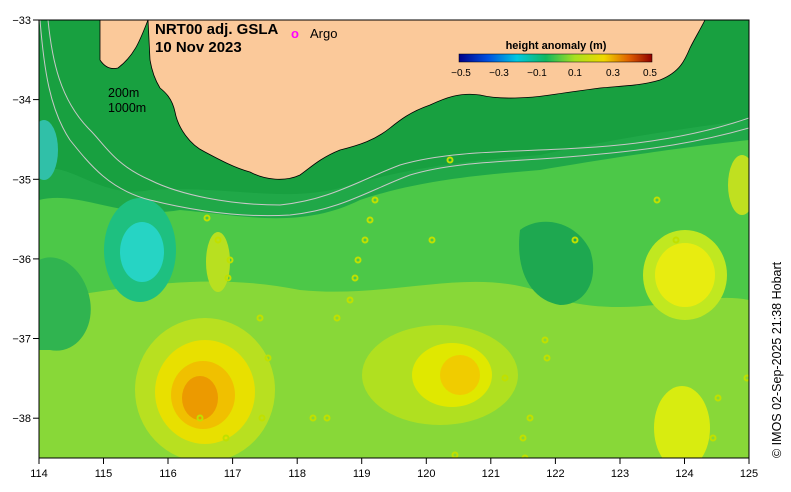 This screenshot has width=791, height=492. What do you see at coordinates (123, 93) in the screenshot?
I see `isobath-label-200m: 200m` at bounding box center [123, 93].